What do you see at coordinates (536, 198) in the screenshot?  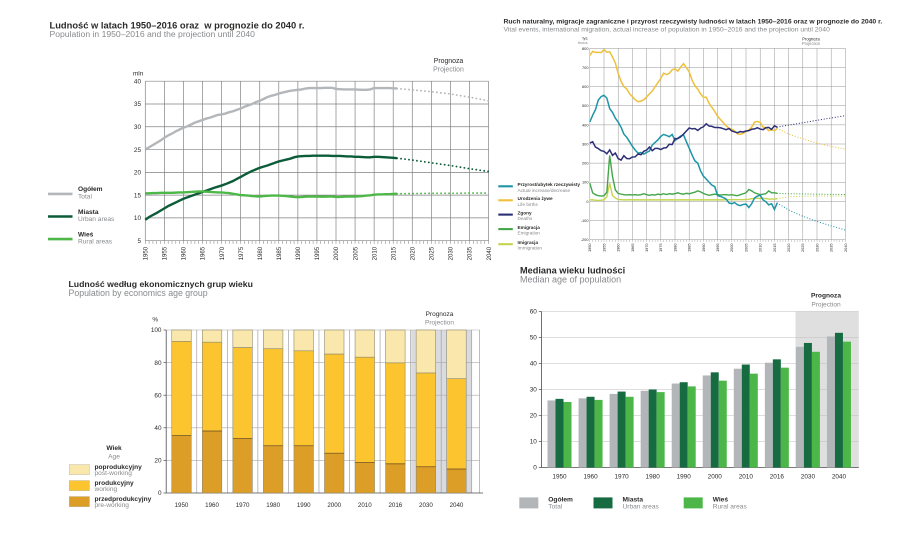 I see `svg-text: Urodzenia żywe` at bounding box center [536, 198].